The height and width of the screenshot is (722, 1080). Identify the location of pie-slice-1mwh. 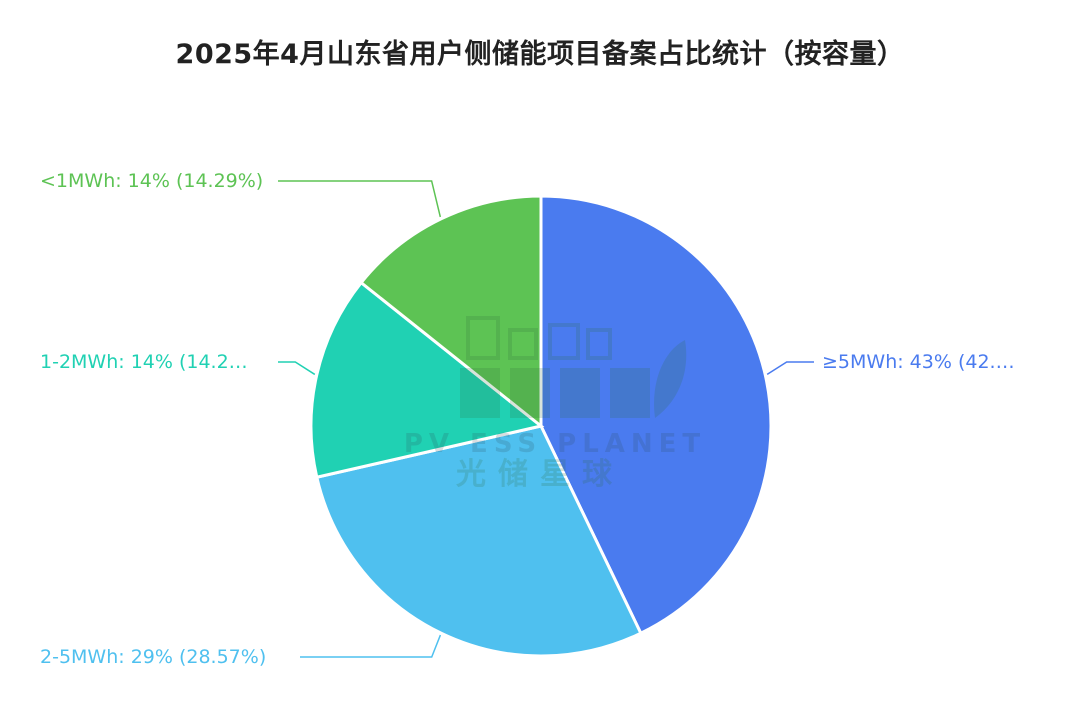
(451, 312).